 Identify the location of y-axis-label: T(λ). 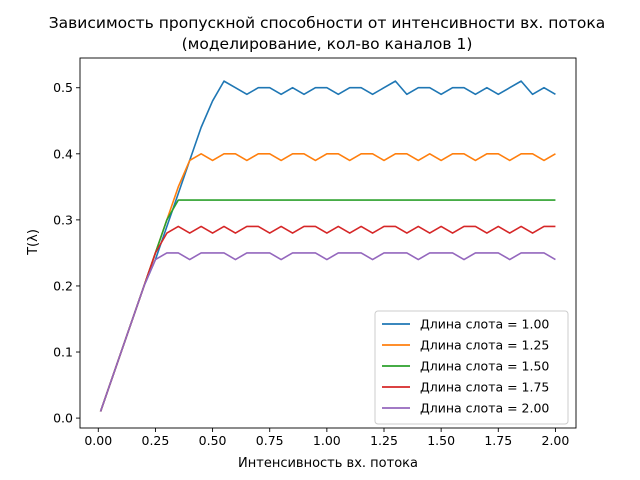
(33, 242).